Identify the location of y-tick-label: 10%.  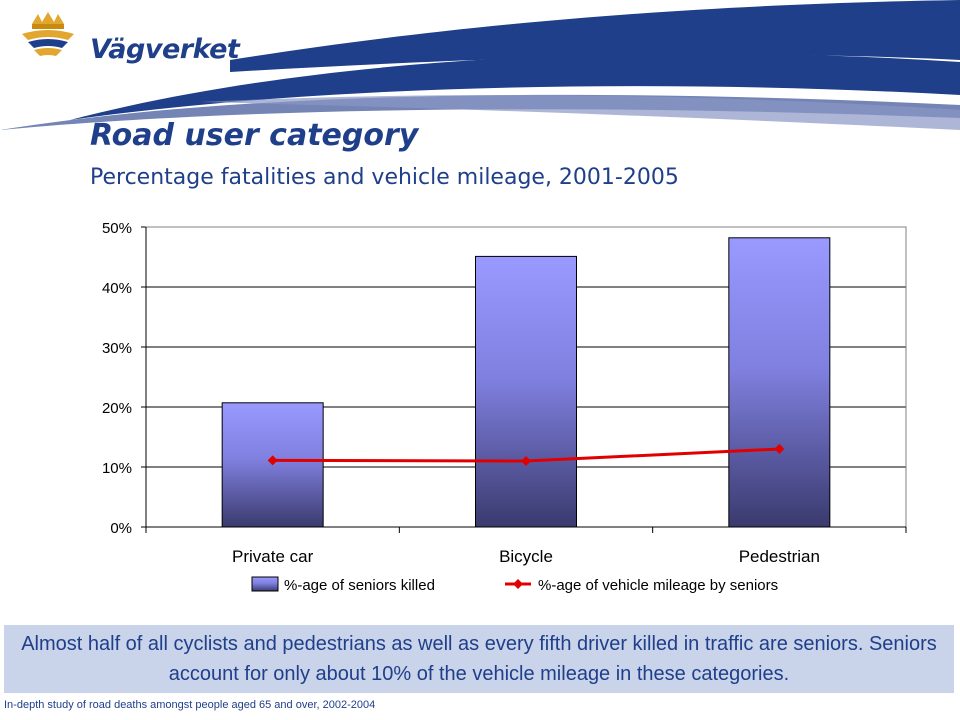
(117, 468).